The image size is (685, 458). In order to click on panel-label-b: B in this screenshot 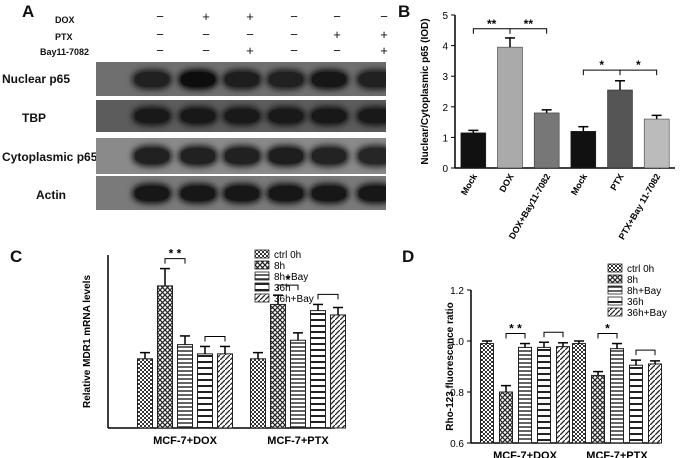, I will do `click(404, 11)`.